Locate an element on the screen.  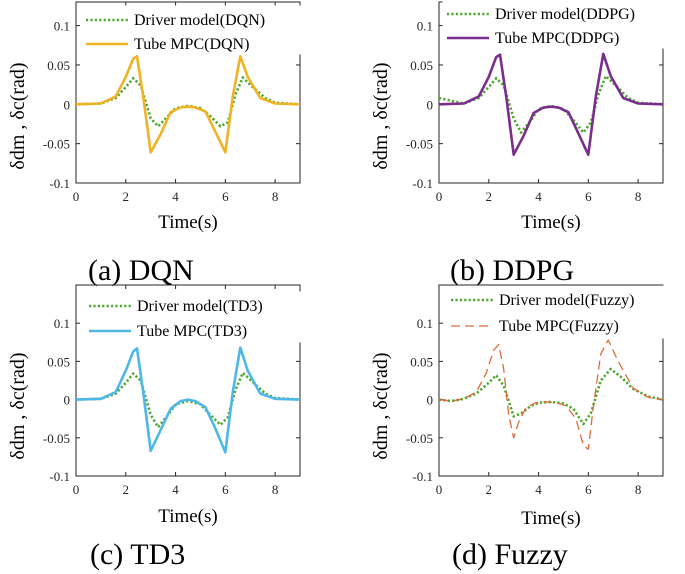
legend-entry-label: Driver model(DQN) is located at coordinates (199, 20).